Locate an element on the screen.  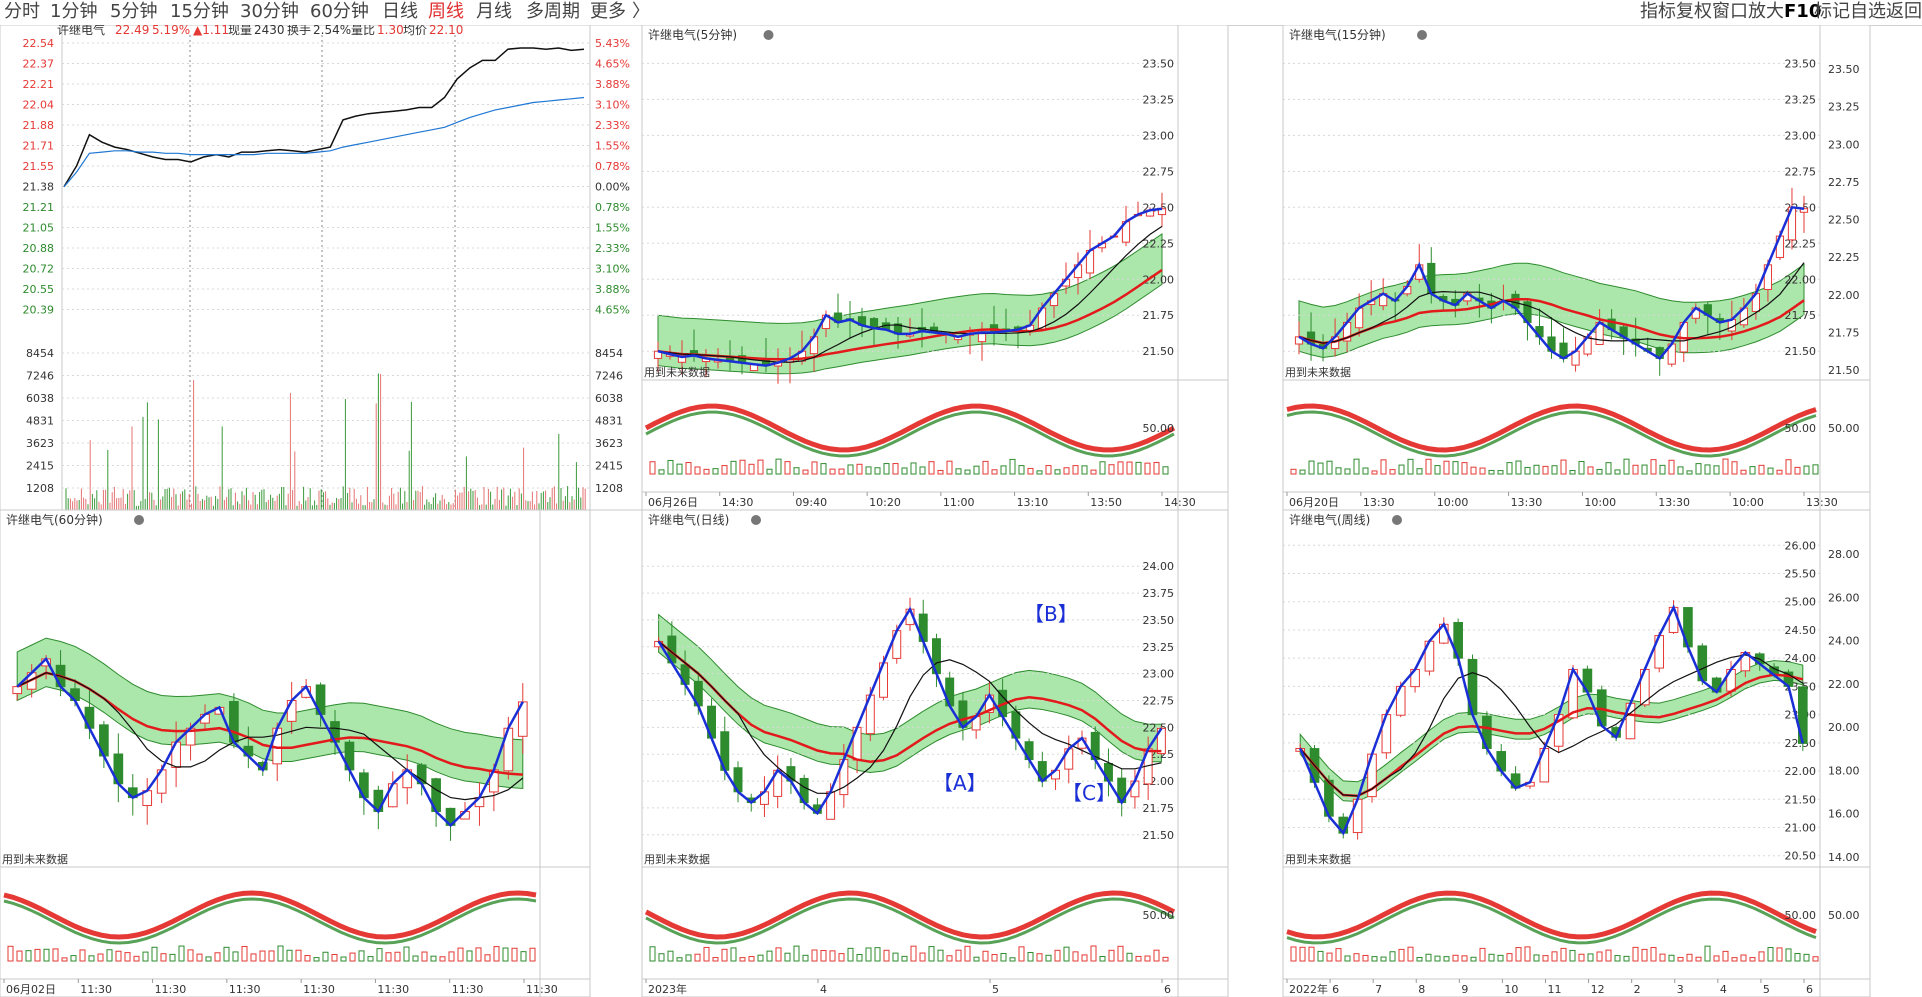
y-axis-label: 25.00 is located at coordinates (1801, 602).